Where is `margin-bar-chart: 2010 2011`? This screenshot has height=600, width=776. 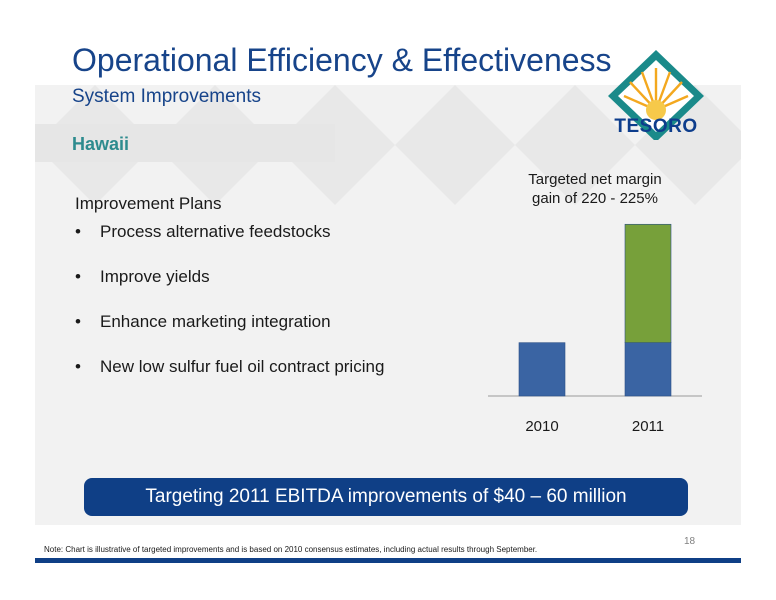
margin-bar-chart: 2010 2011 is located at coordinates (595, 329).